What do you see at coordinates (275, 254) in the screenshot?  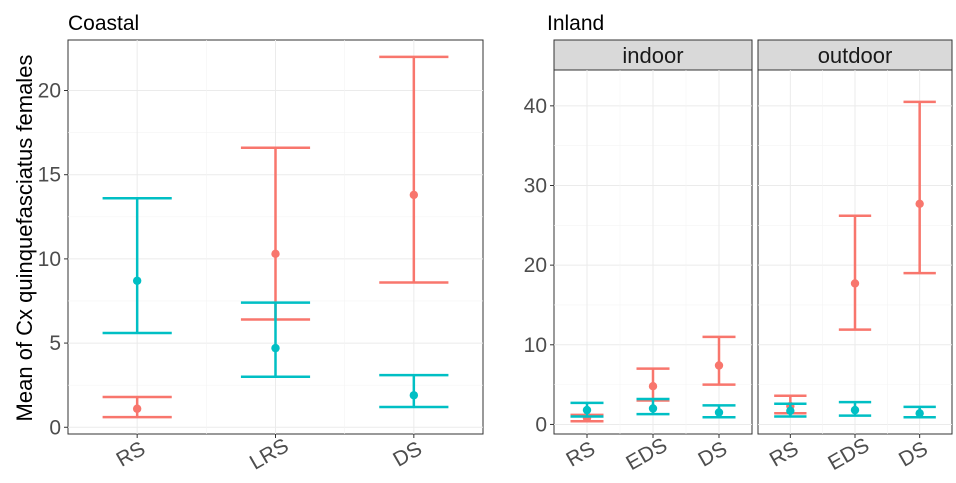 I see `coastal-LRS-s0-mean-point` at bounding box center [275, 254].